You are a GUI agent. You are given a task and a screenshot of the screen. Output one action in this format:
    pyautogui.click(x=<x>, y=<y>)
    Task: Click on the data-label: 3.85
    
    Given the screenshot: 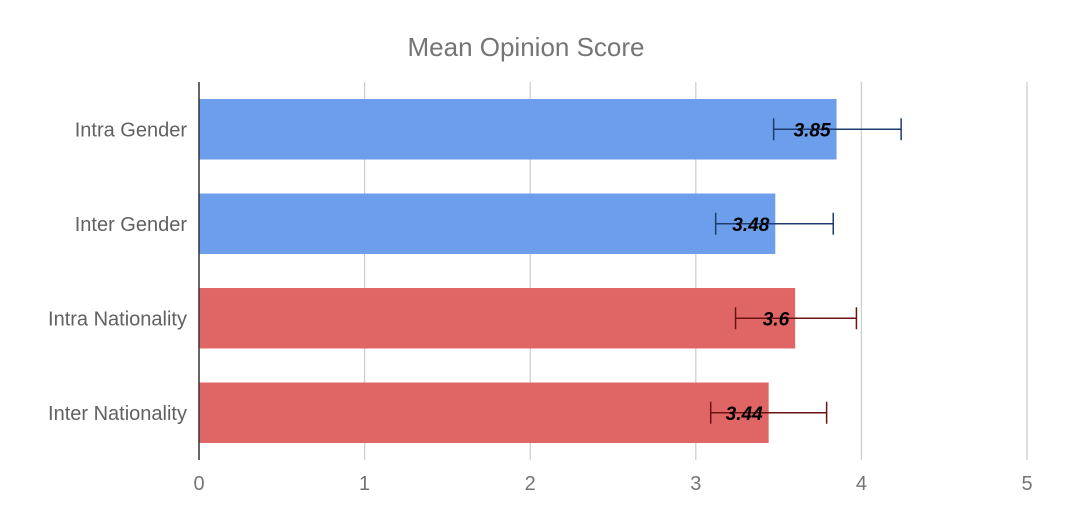 What is the action you would take?
    pyautogui.click(x=812, y=130)
    